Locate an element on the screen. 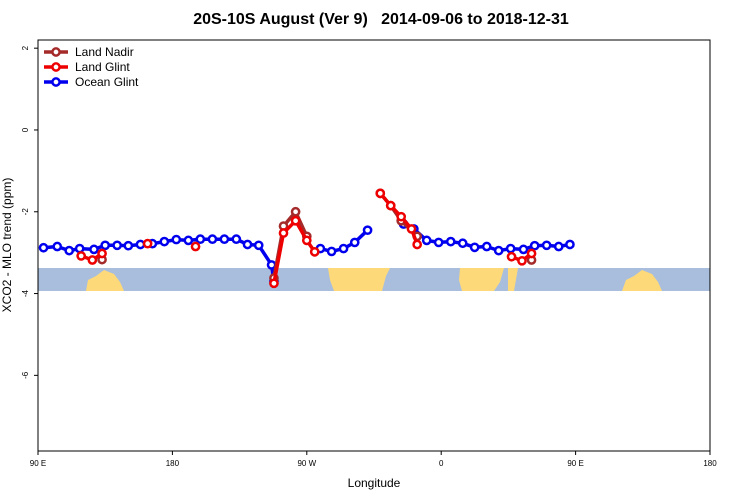 This screenshot has height=500, width=750. y-tick-label: -2 is located at coordinates (25, 212).